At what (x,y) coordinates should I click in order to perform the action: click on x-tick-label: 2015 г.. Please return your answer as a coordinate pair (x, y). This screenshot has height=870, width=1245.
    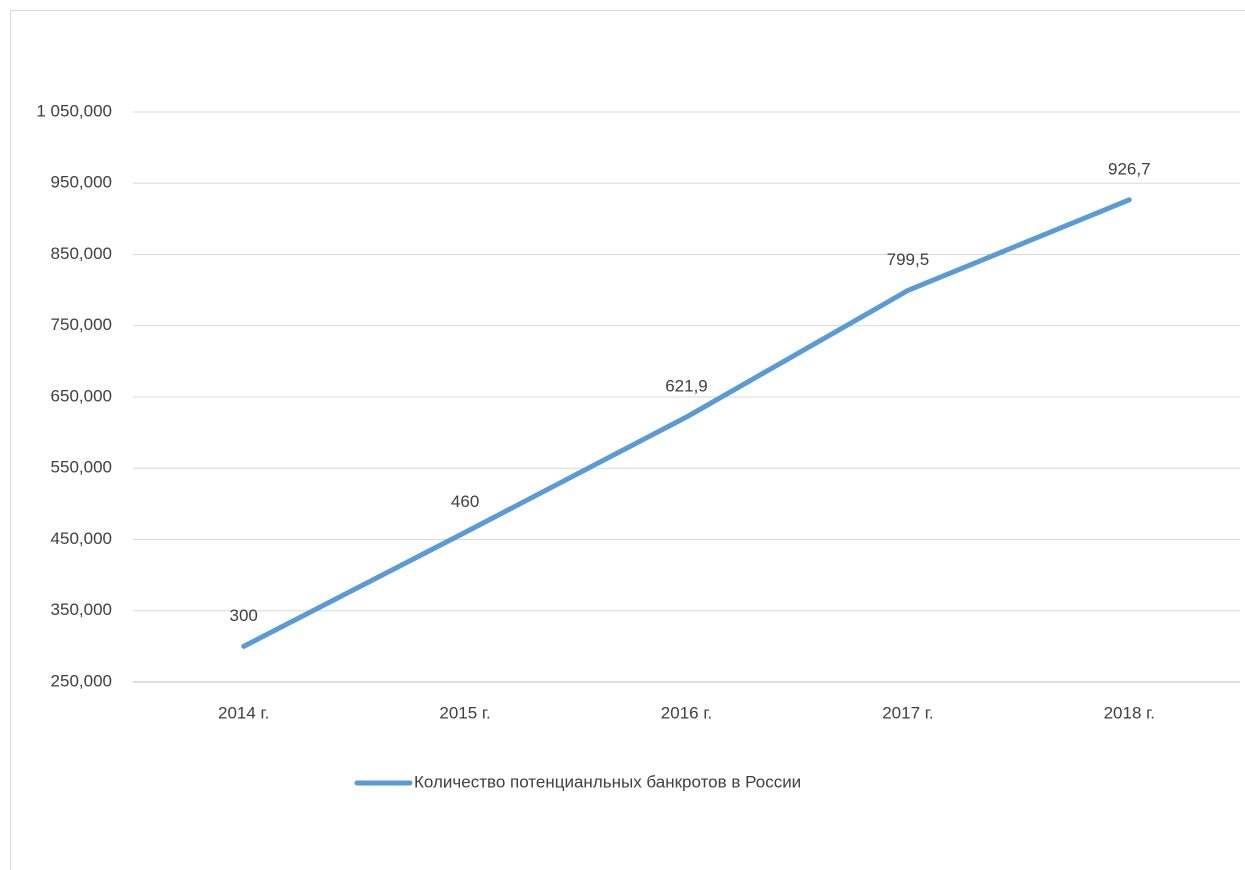
    Looking at the image, I should click on (464, 712).